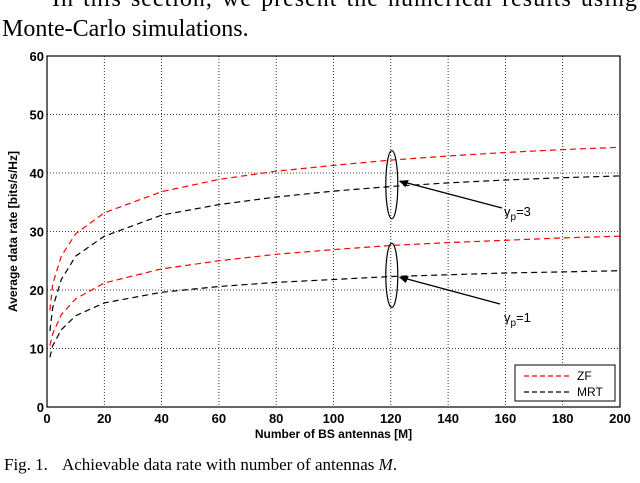 Image resolution: width=640 pixels, height=483 pixels. I want to click on x-tick-label: 100, so click(334, 418).